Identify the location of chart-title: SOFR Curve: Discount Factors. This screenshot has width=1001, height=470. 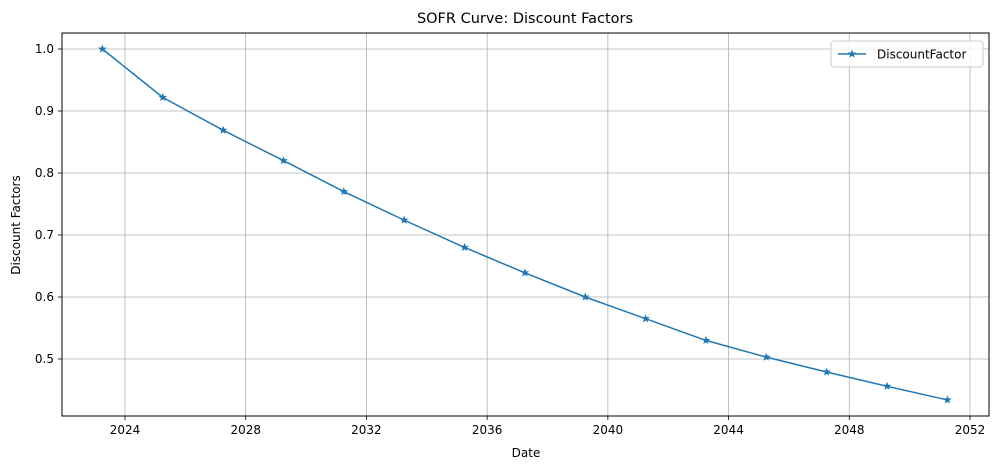
(525, 19).